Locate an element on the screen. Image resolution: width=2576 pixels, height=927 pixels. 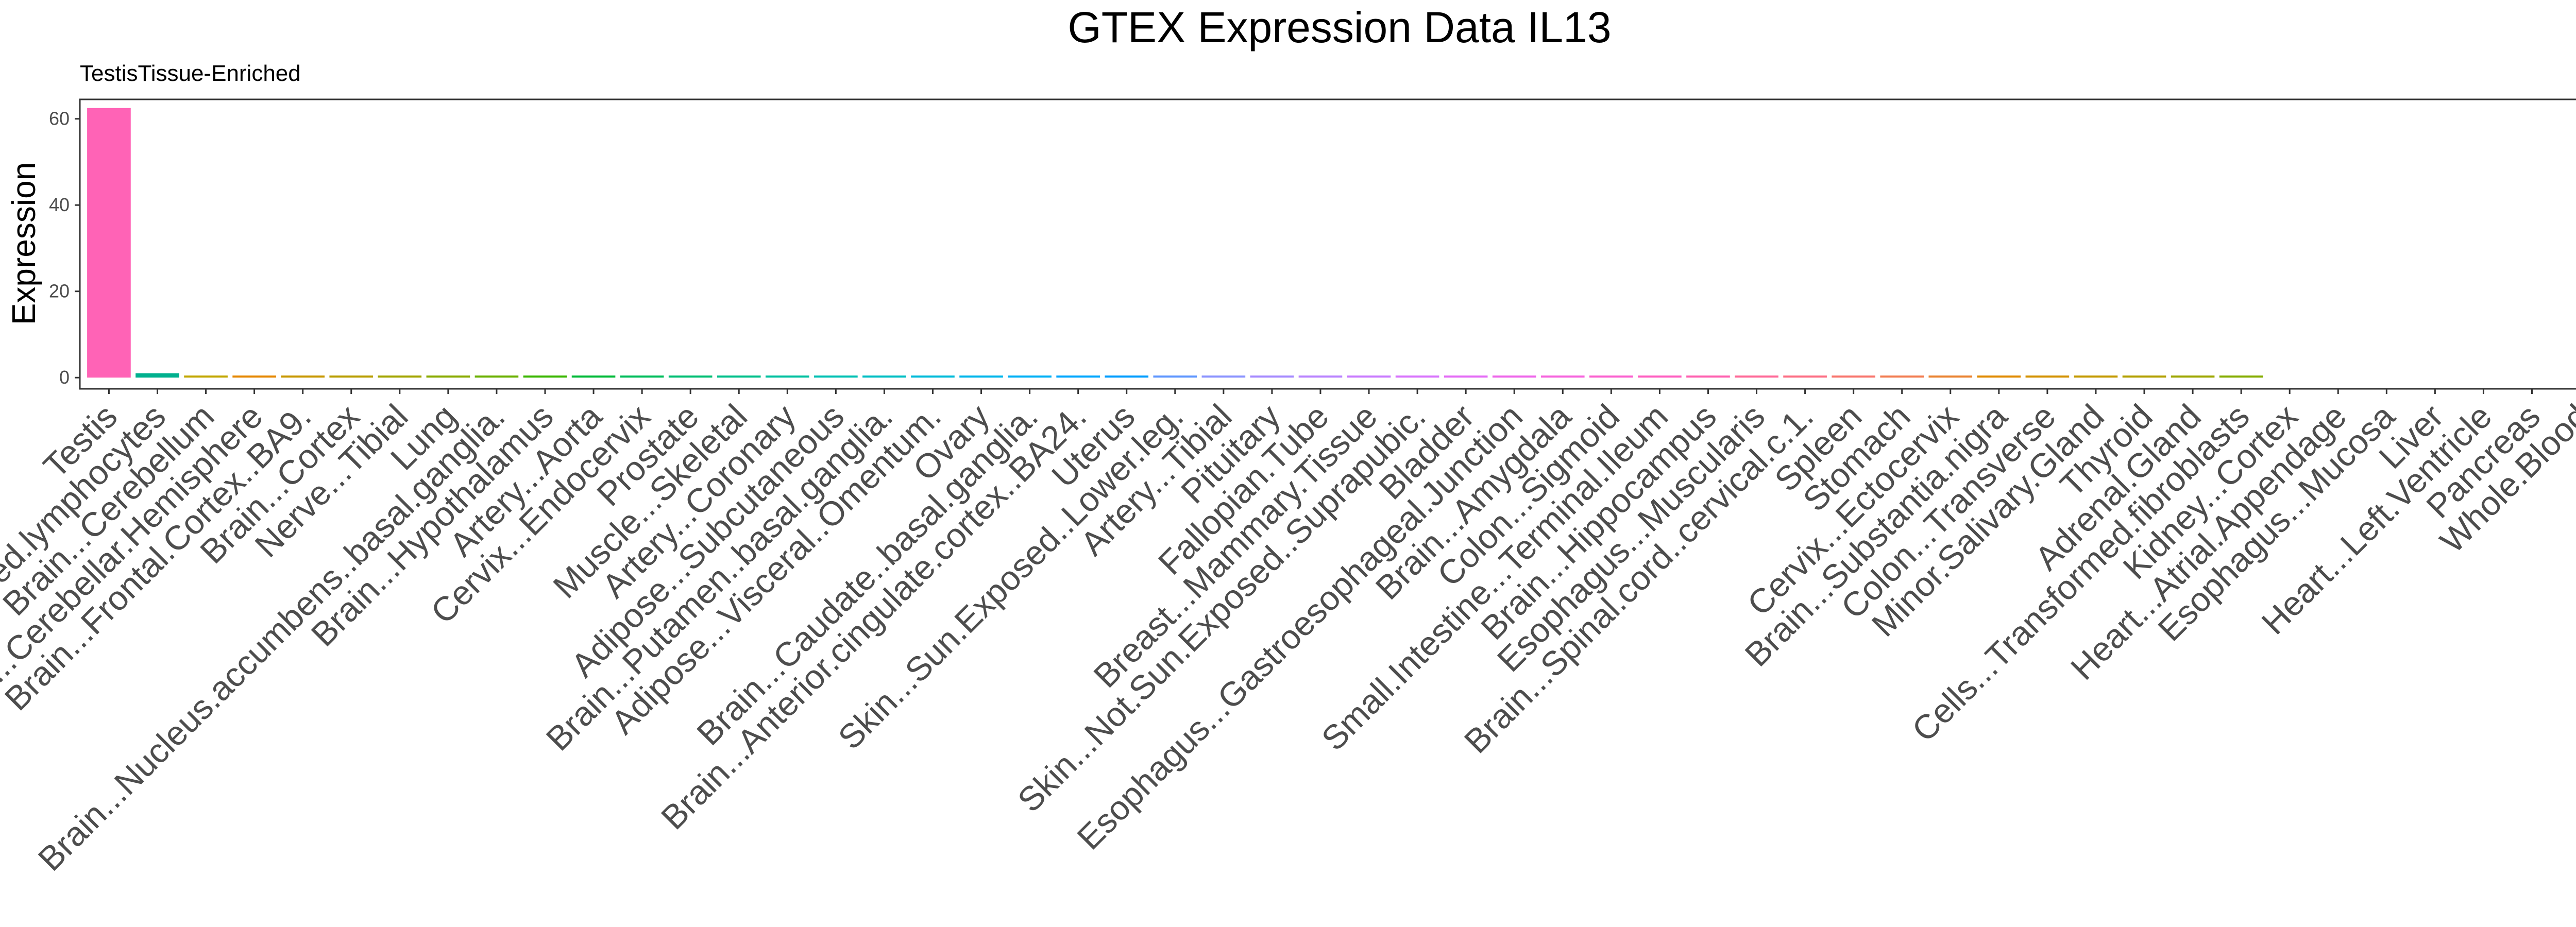
bar-cervix-endocervix is located at coordinates (642, 377).